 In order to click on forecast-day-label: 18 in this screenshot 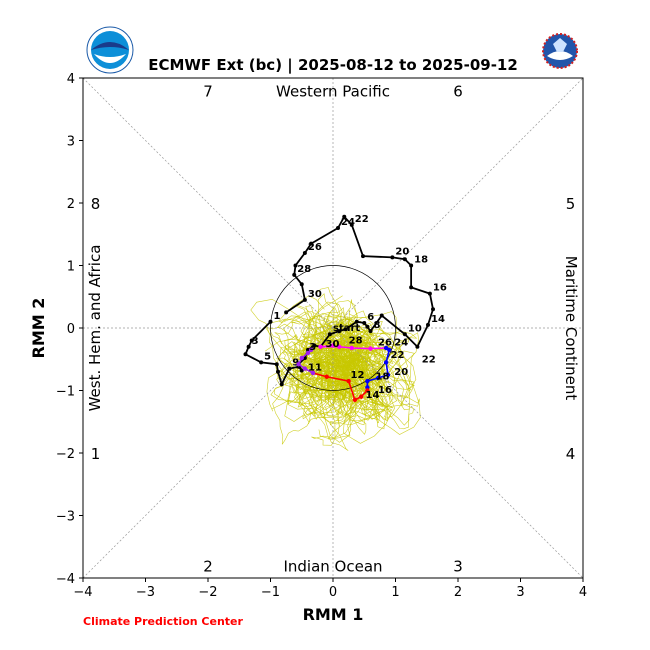, I will do `click(383, 376)`.